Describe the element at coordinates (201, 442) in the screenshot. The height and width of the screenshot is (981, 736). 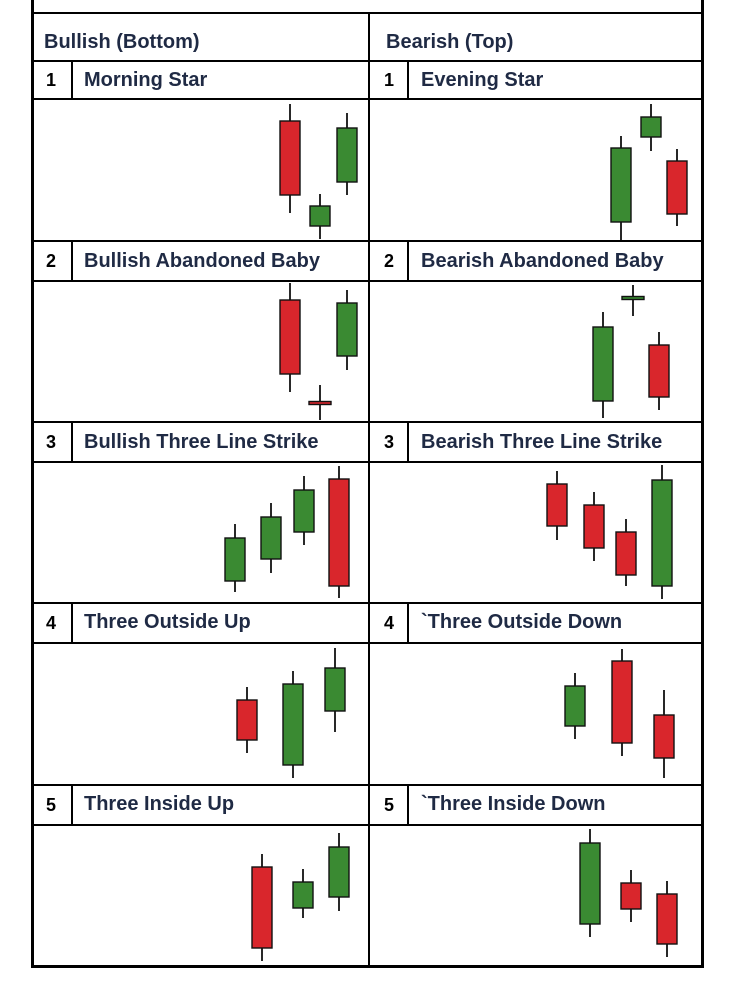
I see `pattern-name: Bullish Three Line Strike` at that location.